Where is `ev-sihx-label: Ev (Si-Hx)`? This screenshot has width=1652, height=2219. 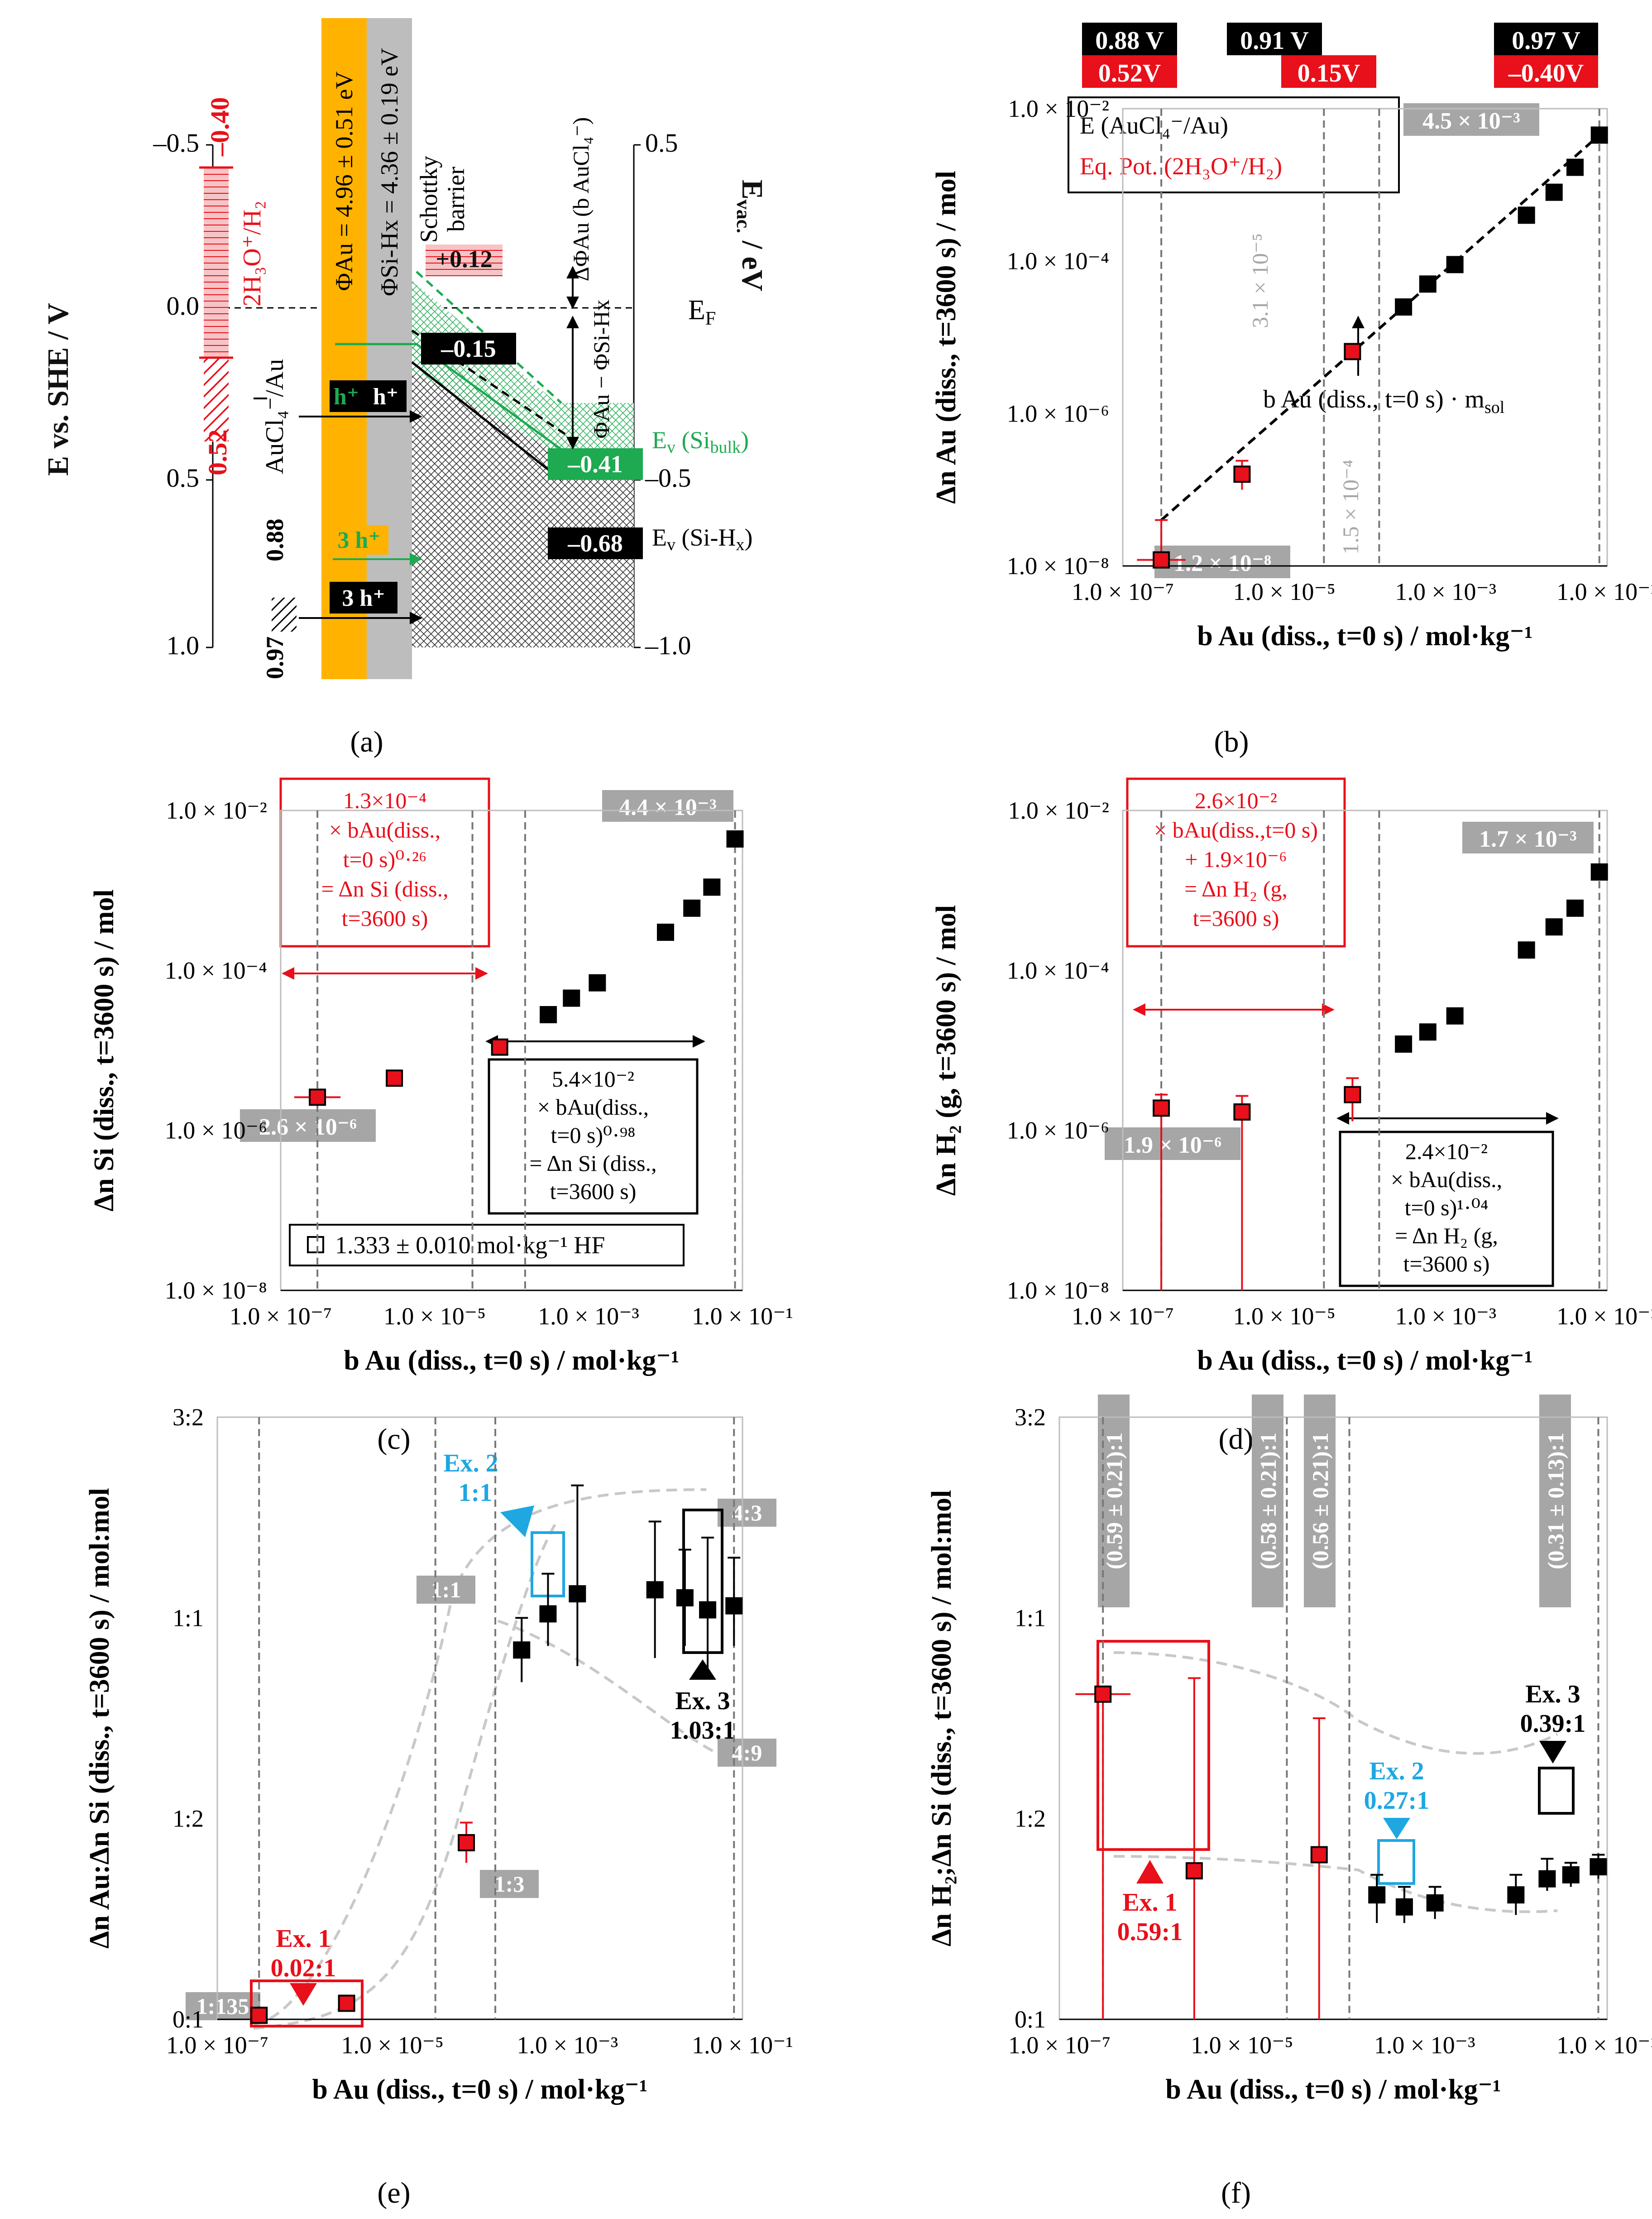
ev-sihx-label: Ev (Si-Hx) is located at coordinates (702, 539).